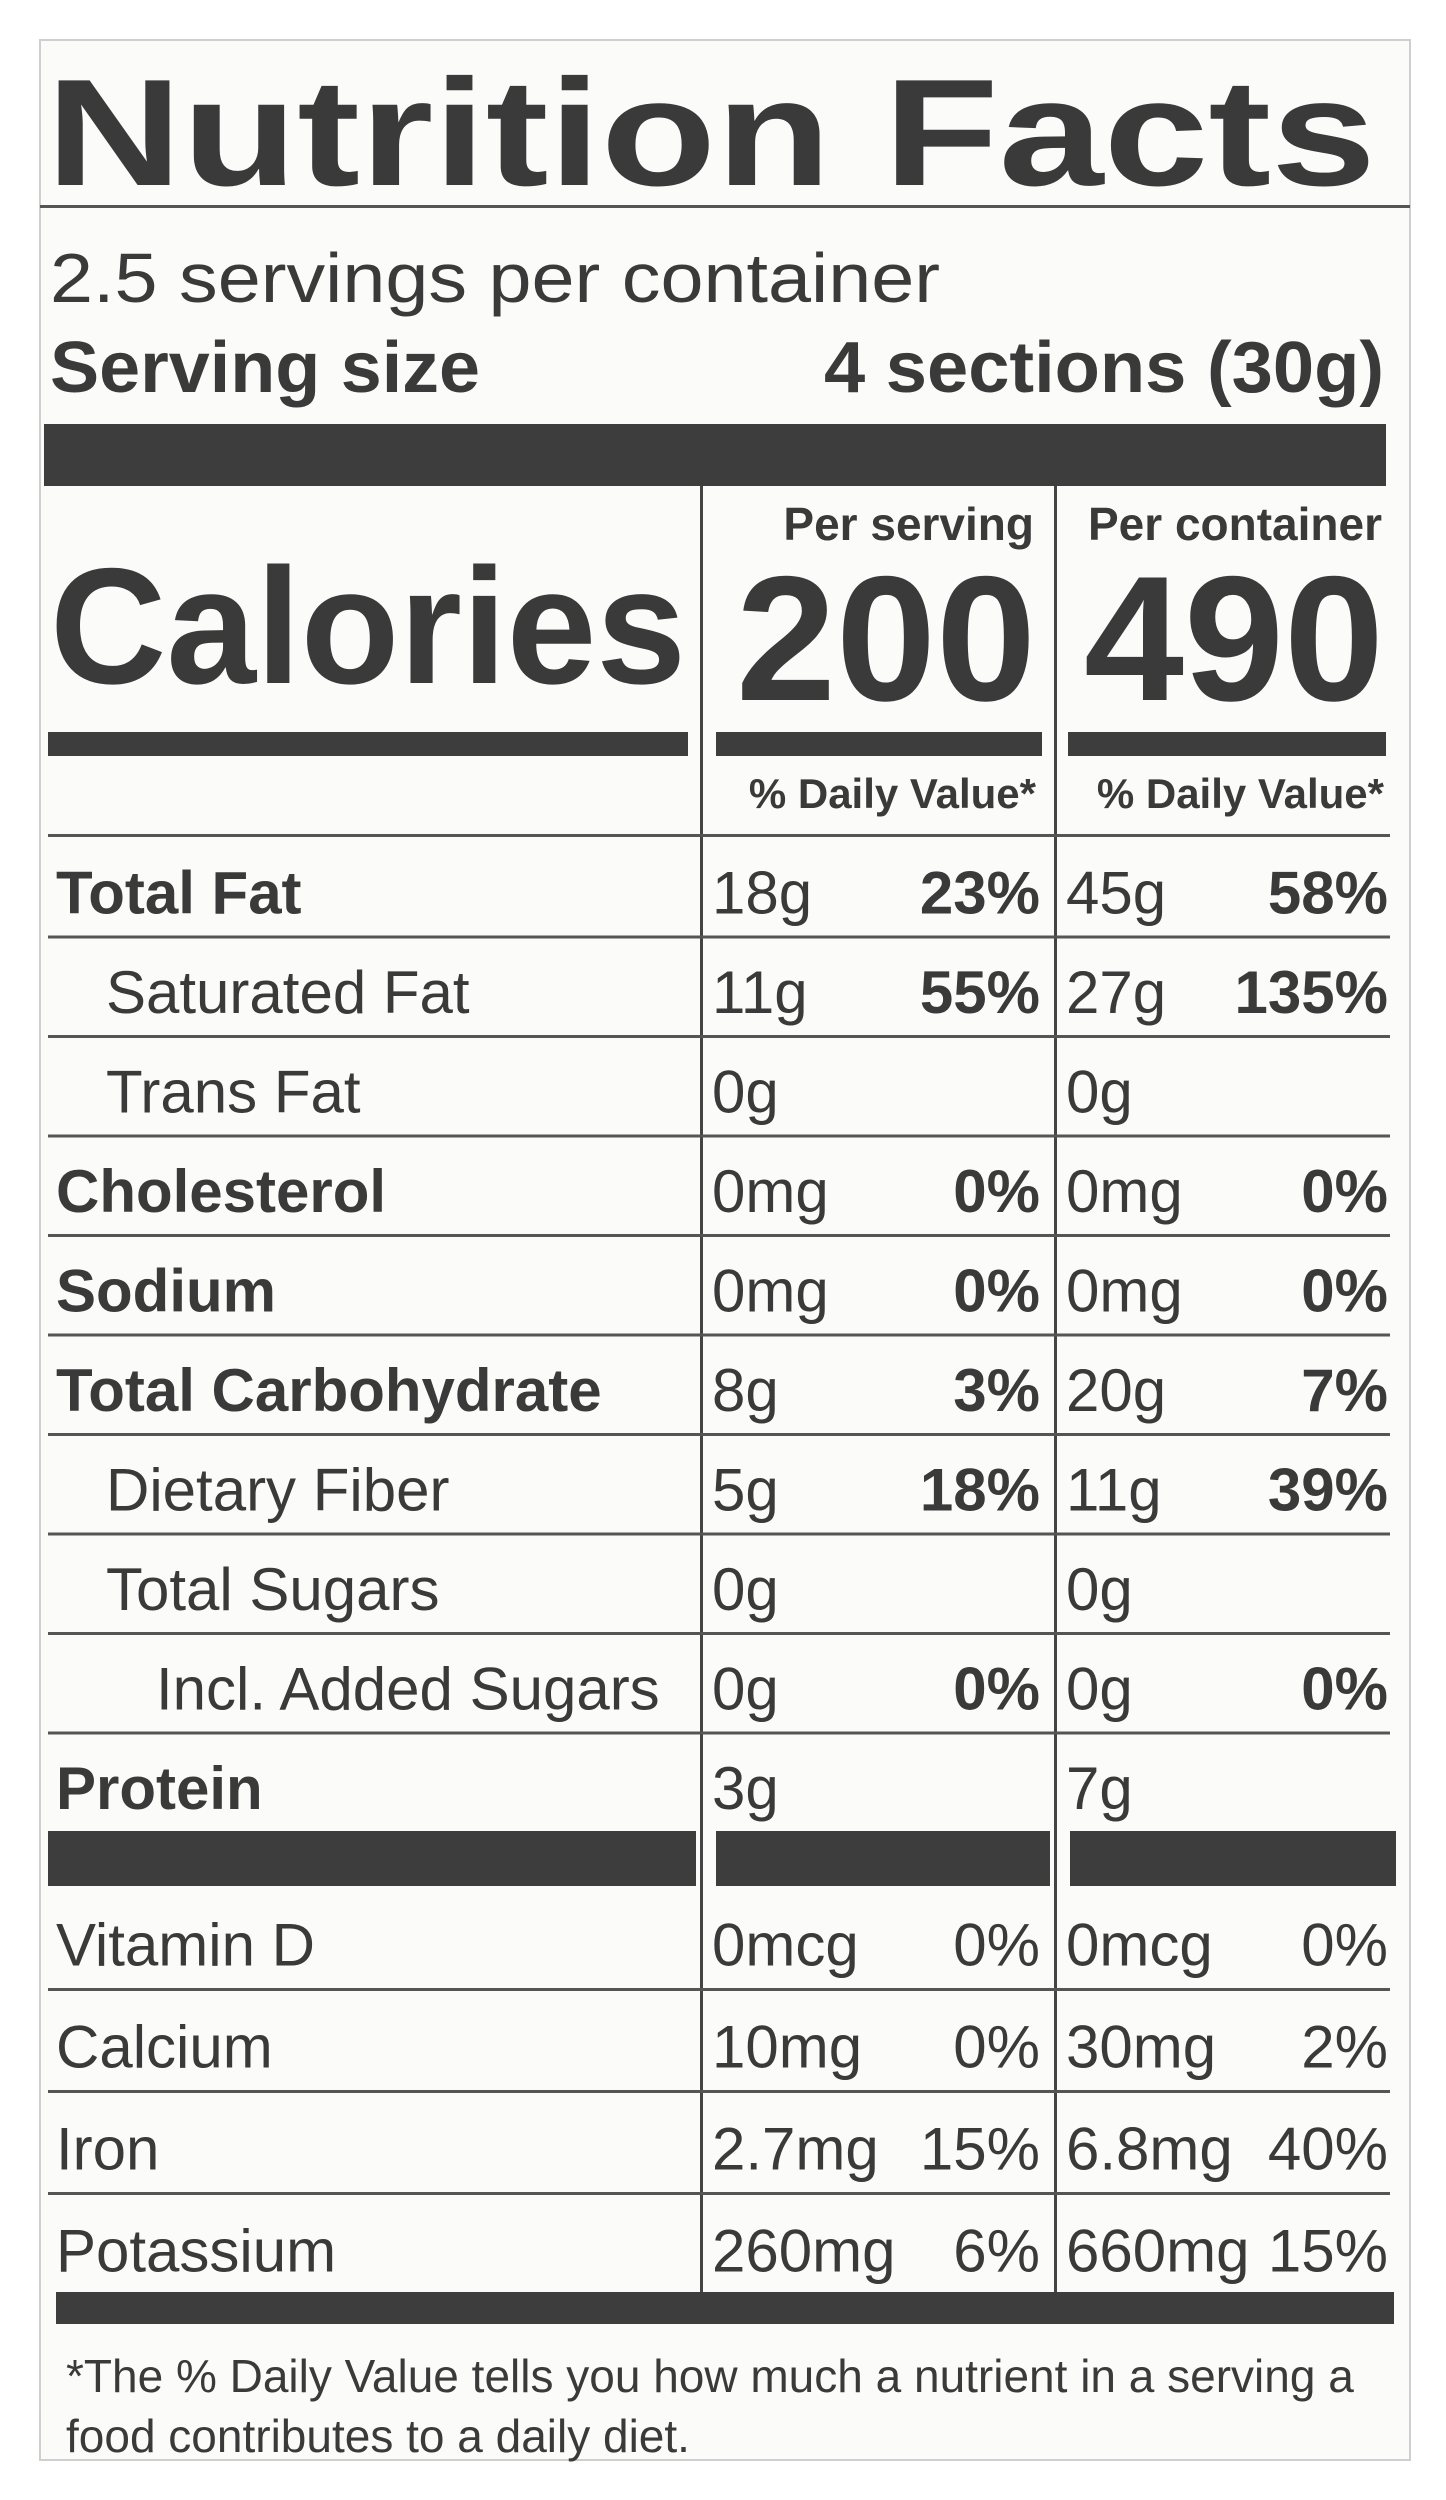 This screenshot has width=1446, height=2500. What do you see at coordinates (1311, 992) in the screenshot?
I see `percent: 135%` at bounding box center [1311, 992].